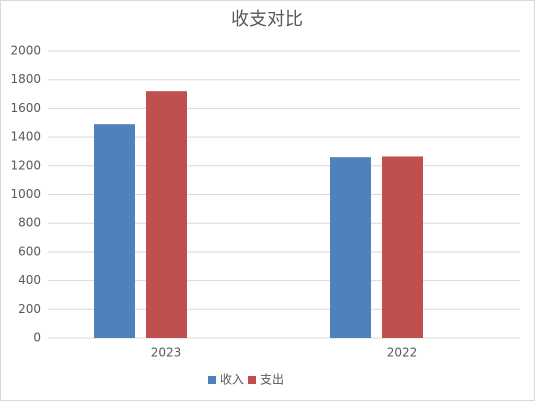 The width and height of the screenshot is (535, 401). Describe the element at coordinates (25, 108) in the screenshot. I see `y-tick-label: 1600` at that location.